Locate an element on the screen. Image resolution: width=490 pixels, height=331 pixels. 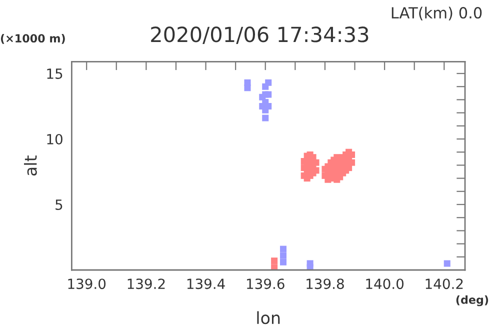
text: (deg) is located at coordinates (472, 300).